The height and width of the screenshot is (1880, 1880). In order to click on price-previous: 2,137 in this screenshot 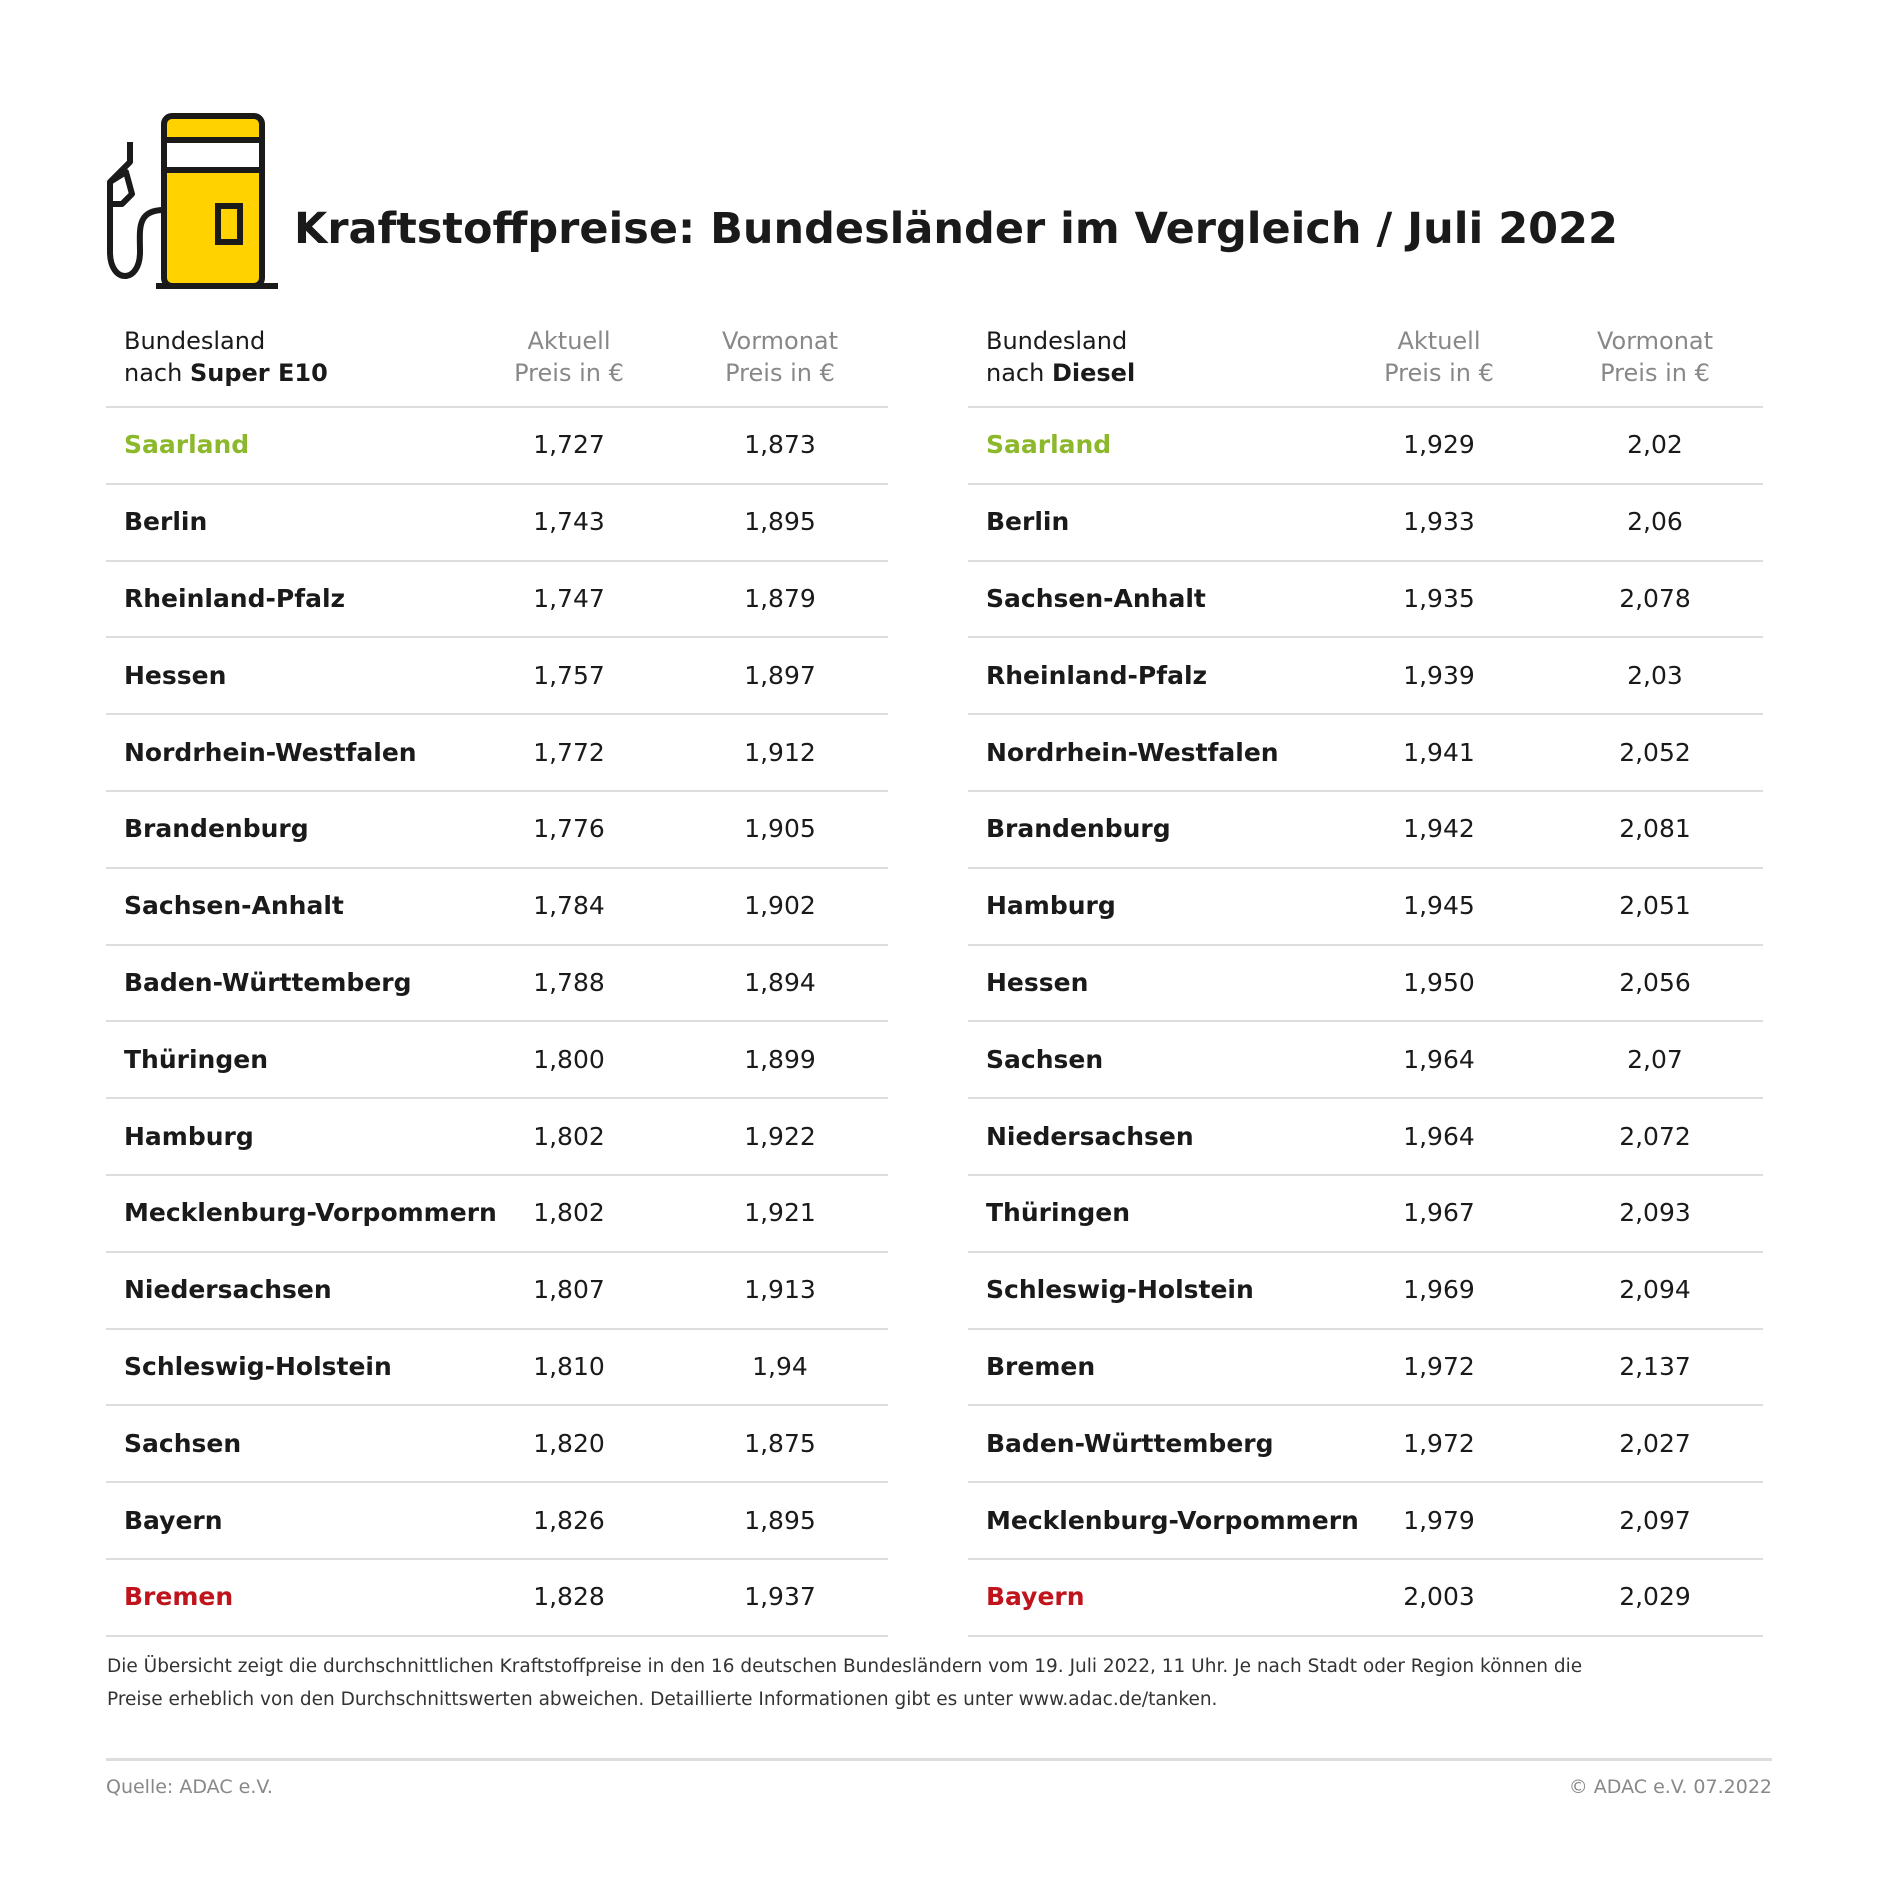, I will do `click(1655, 1366)`.